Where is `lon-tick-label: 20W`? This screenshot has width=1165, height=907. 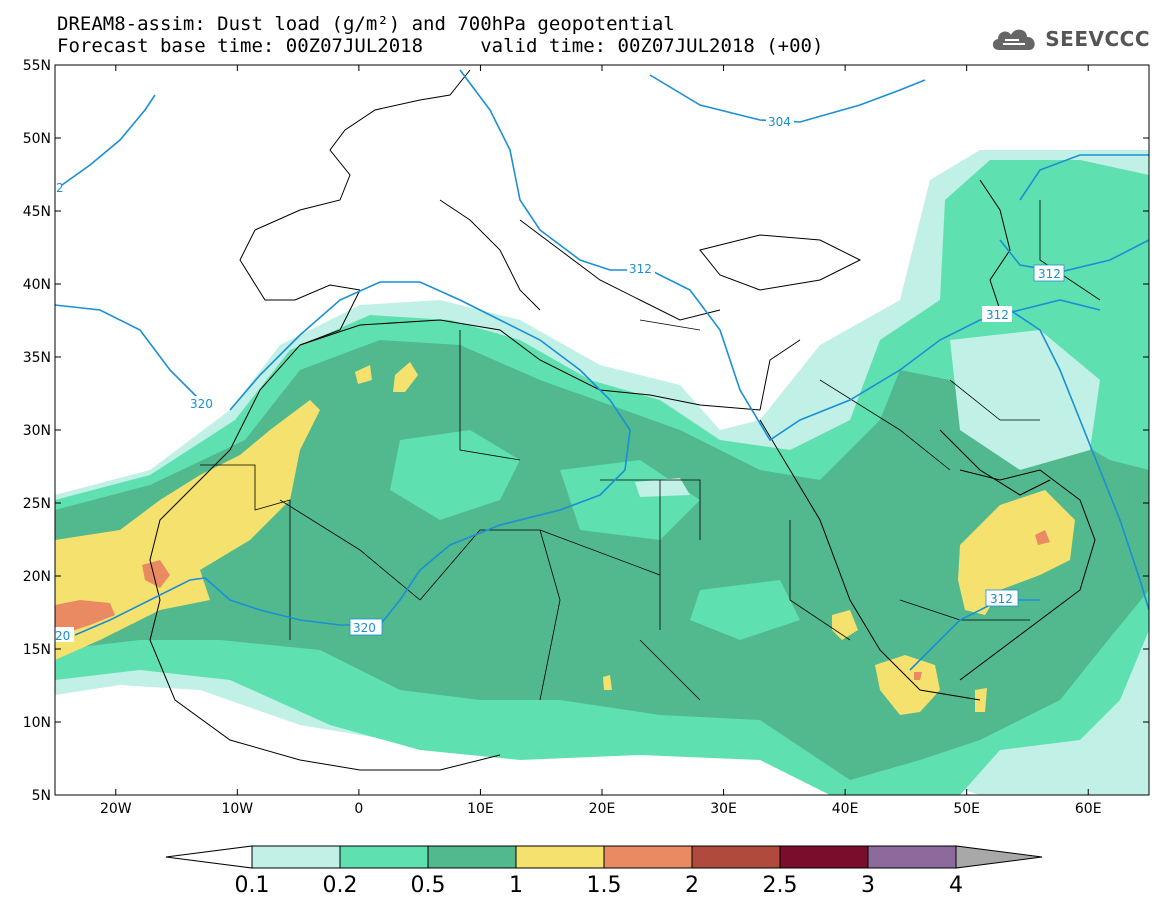
lon-tick-label: 20W is located at coordinates (116, 809).